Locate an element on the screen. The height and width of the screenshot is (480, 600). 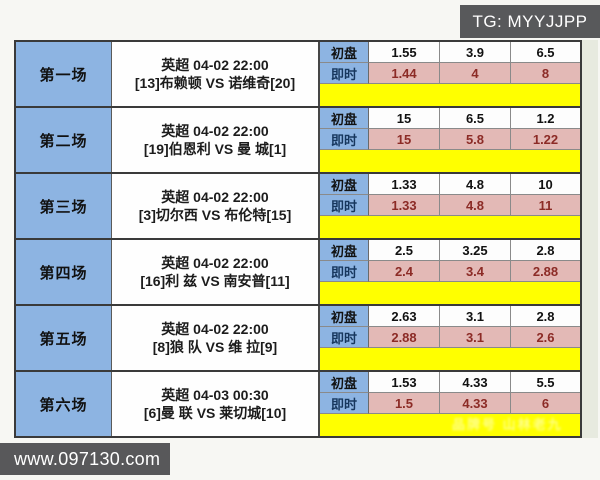
live-away-odds: 8 is located at coordinates (545, 73).